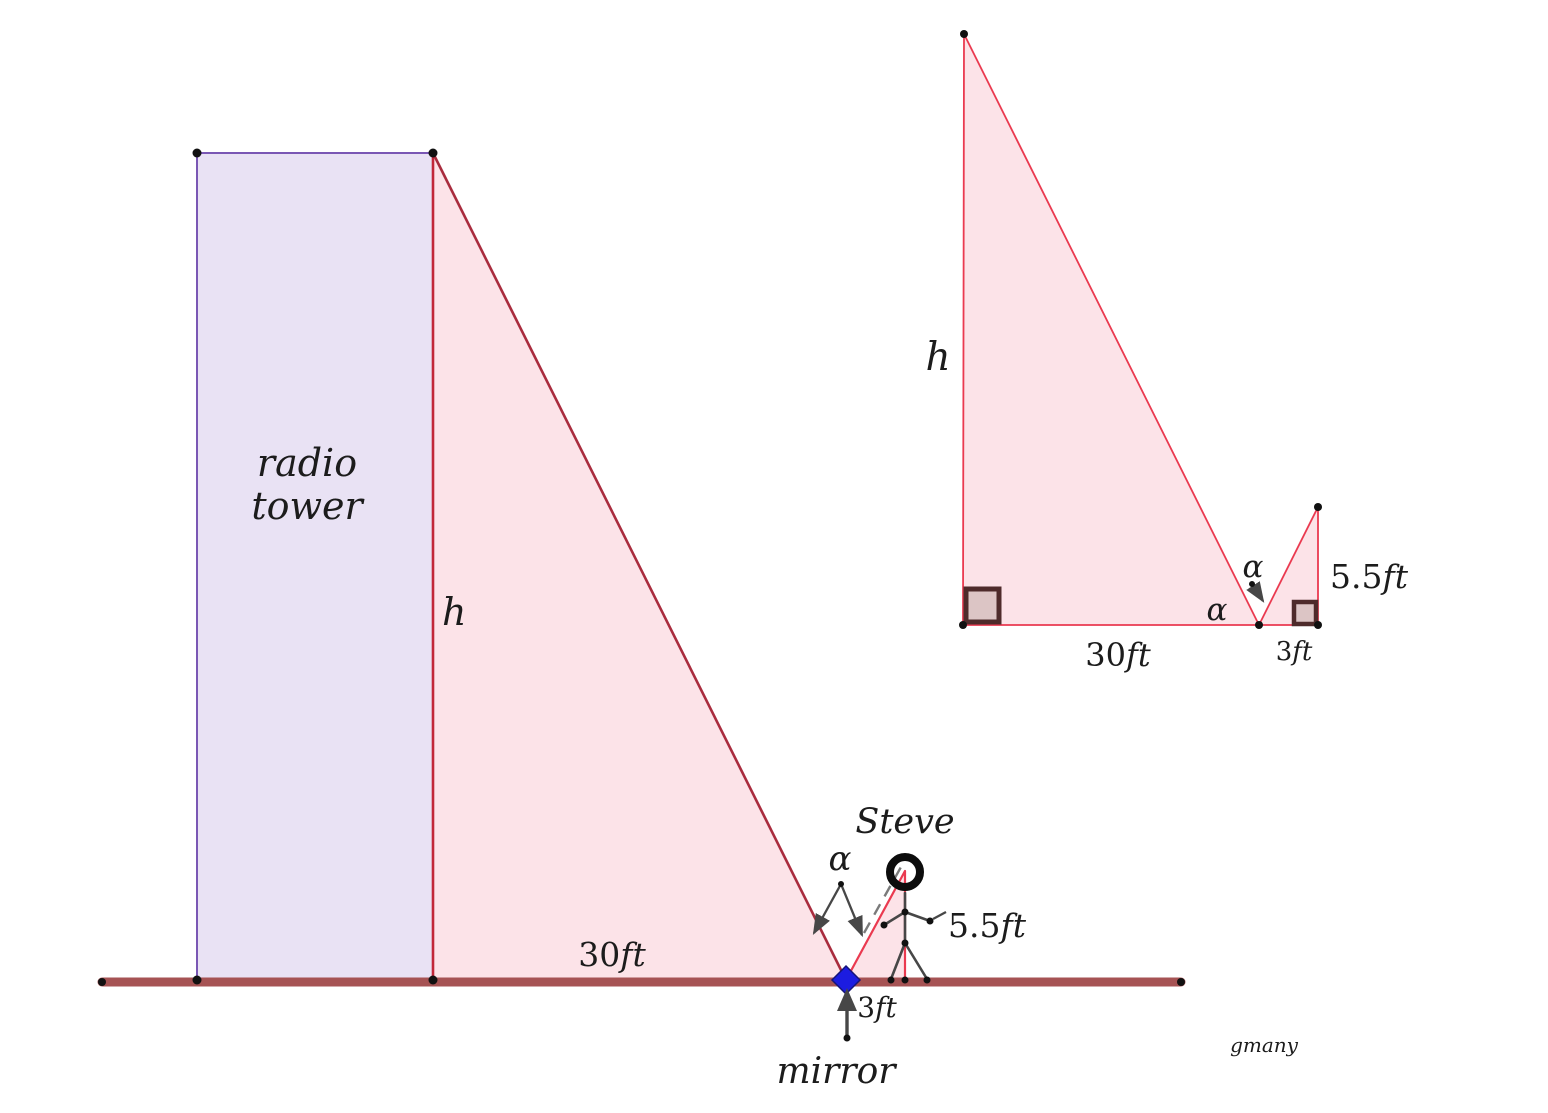  I want to click on inset-alpha-arrow, so click(1255, 592).